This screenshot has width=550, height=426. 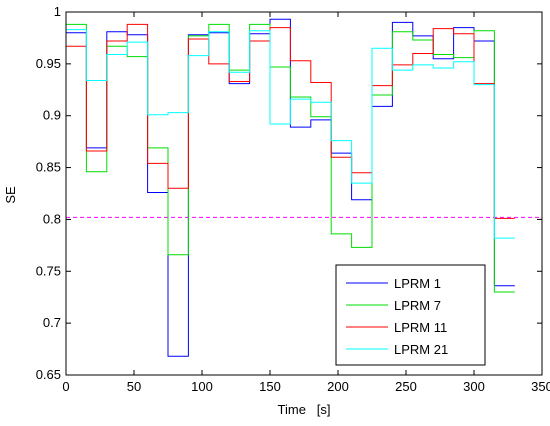 What do you see at coordinates (421, 349) in the screenshot?
I see `legend-label-4: LPRM 21` at bounding box center [421, 349].